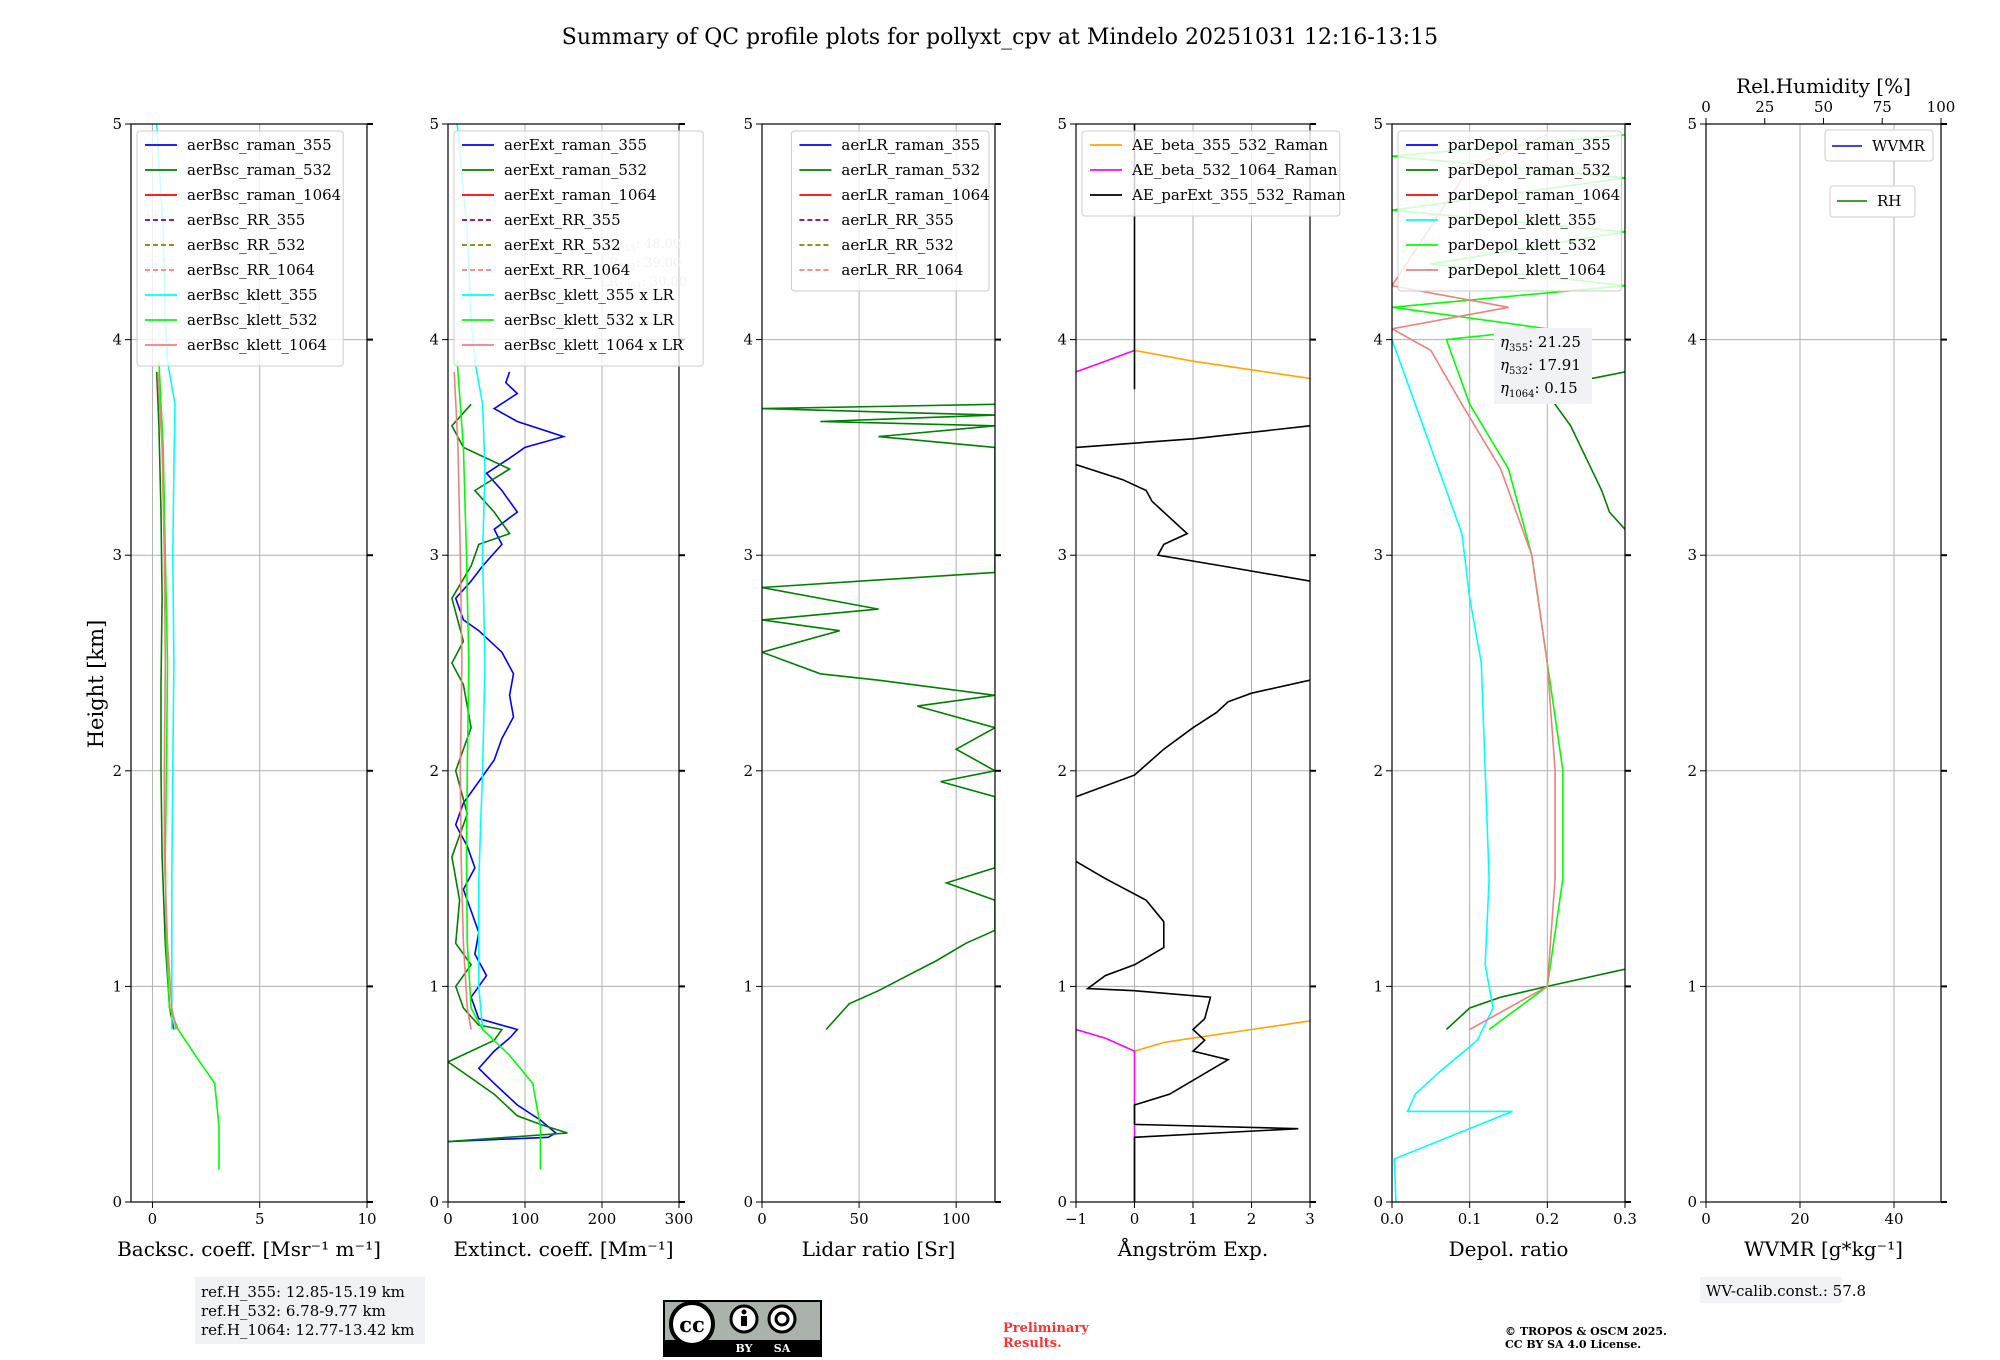 The height and width of the screenshot is (1360, 2000). What do you see at coordinates (366, 1219) in the screenshot?
I see `x-tick-label: 10` at bounding box center [366, 1219].